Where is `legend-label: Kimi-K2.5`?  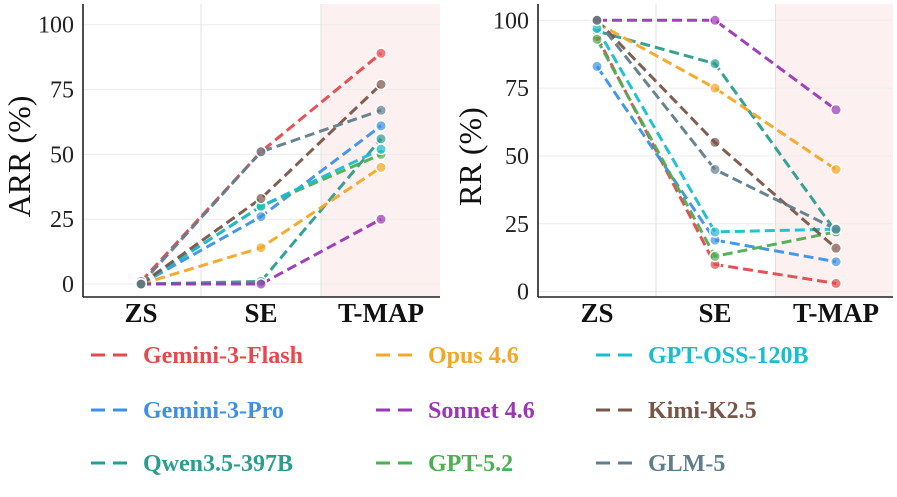 legend-label: Kimi-K2.5 is located at coordinates (702, 411).